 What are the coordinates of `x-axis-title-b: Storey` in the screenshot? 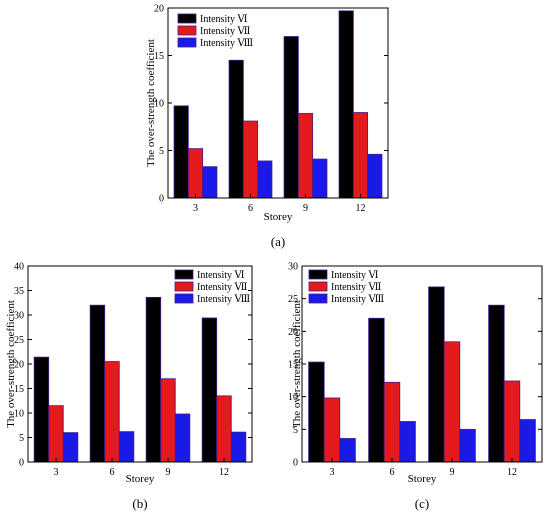 It's located at (140, 479).